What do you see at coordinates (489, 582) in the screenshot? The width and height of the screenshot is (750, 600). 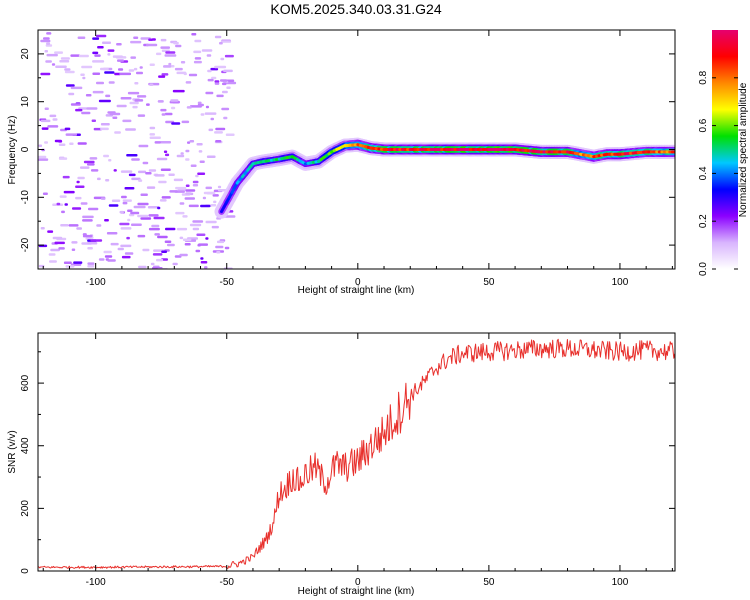 I see `snr-xtick-label: 50` at bounding box center [489, 582].